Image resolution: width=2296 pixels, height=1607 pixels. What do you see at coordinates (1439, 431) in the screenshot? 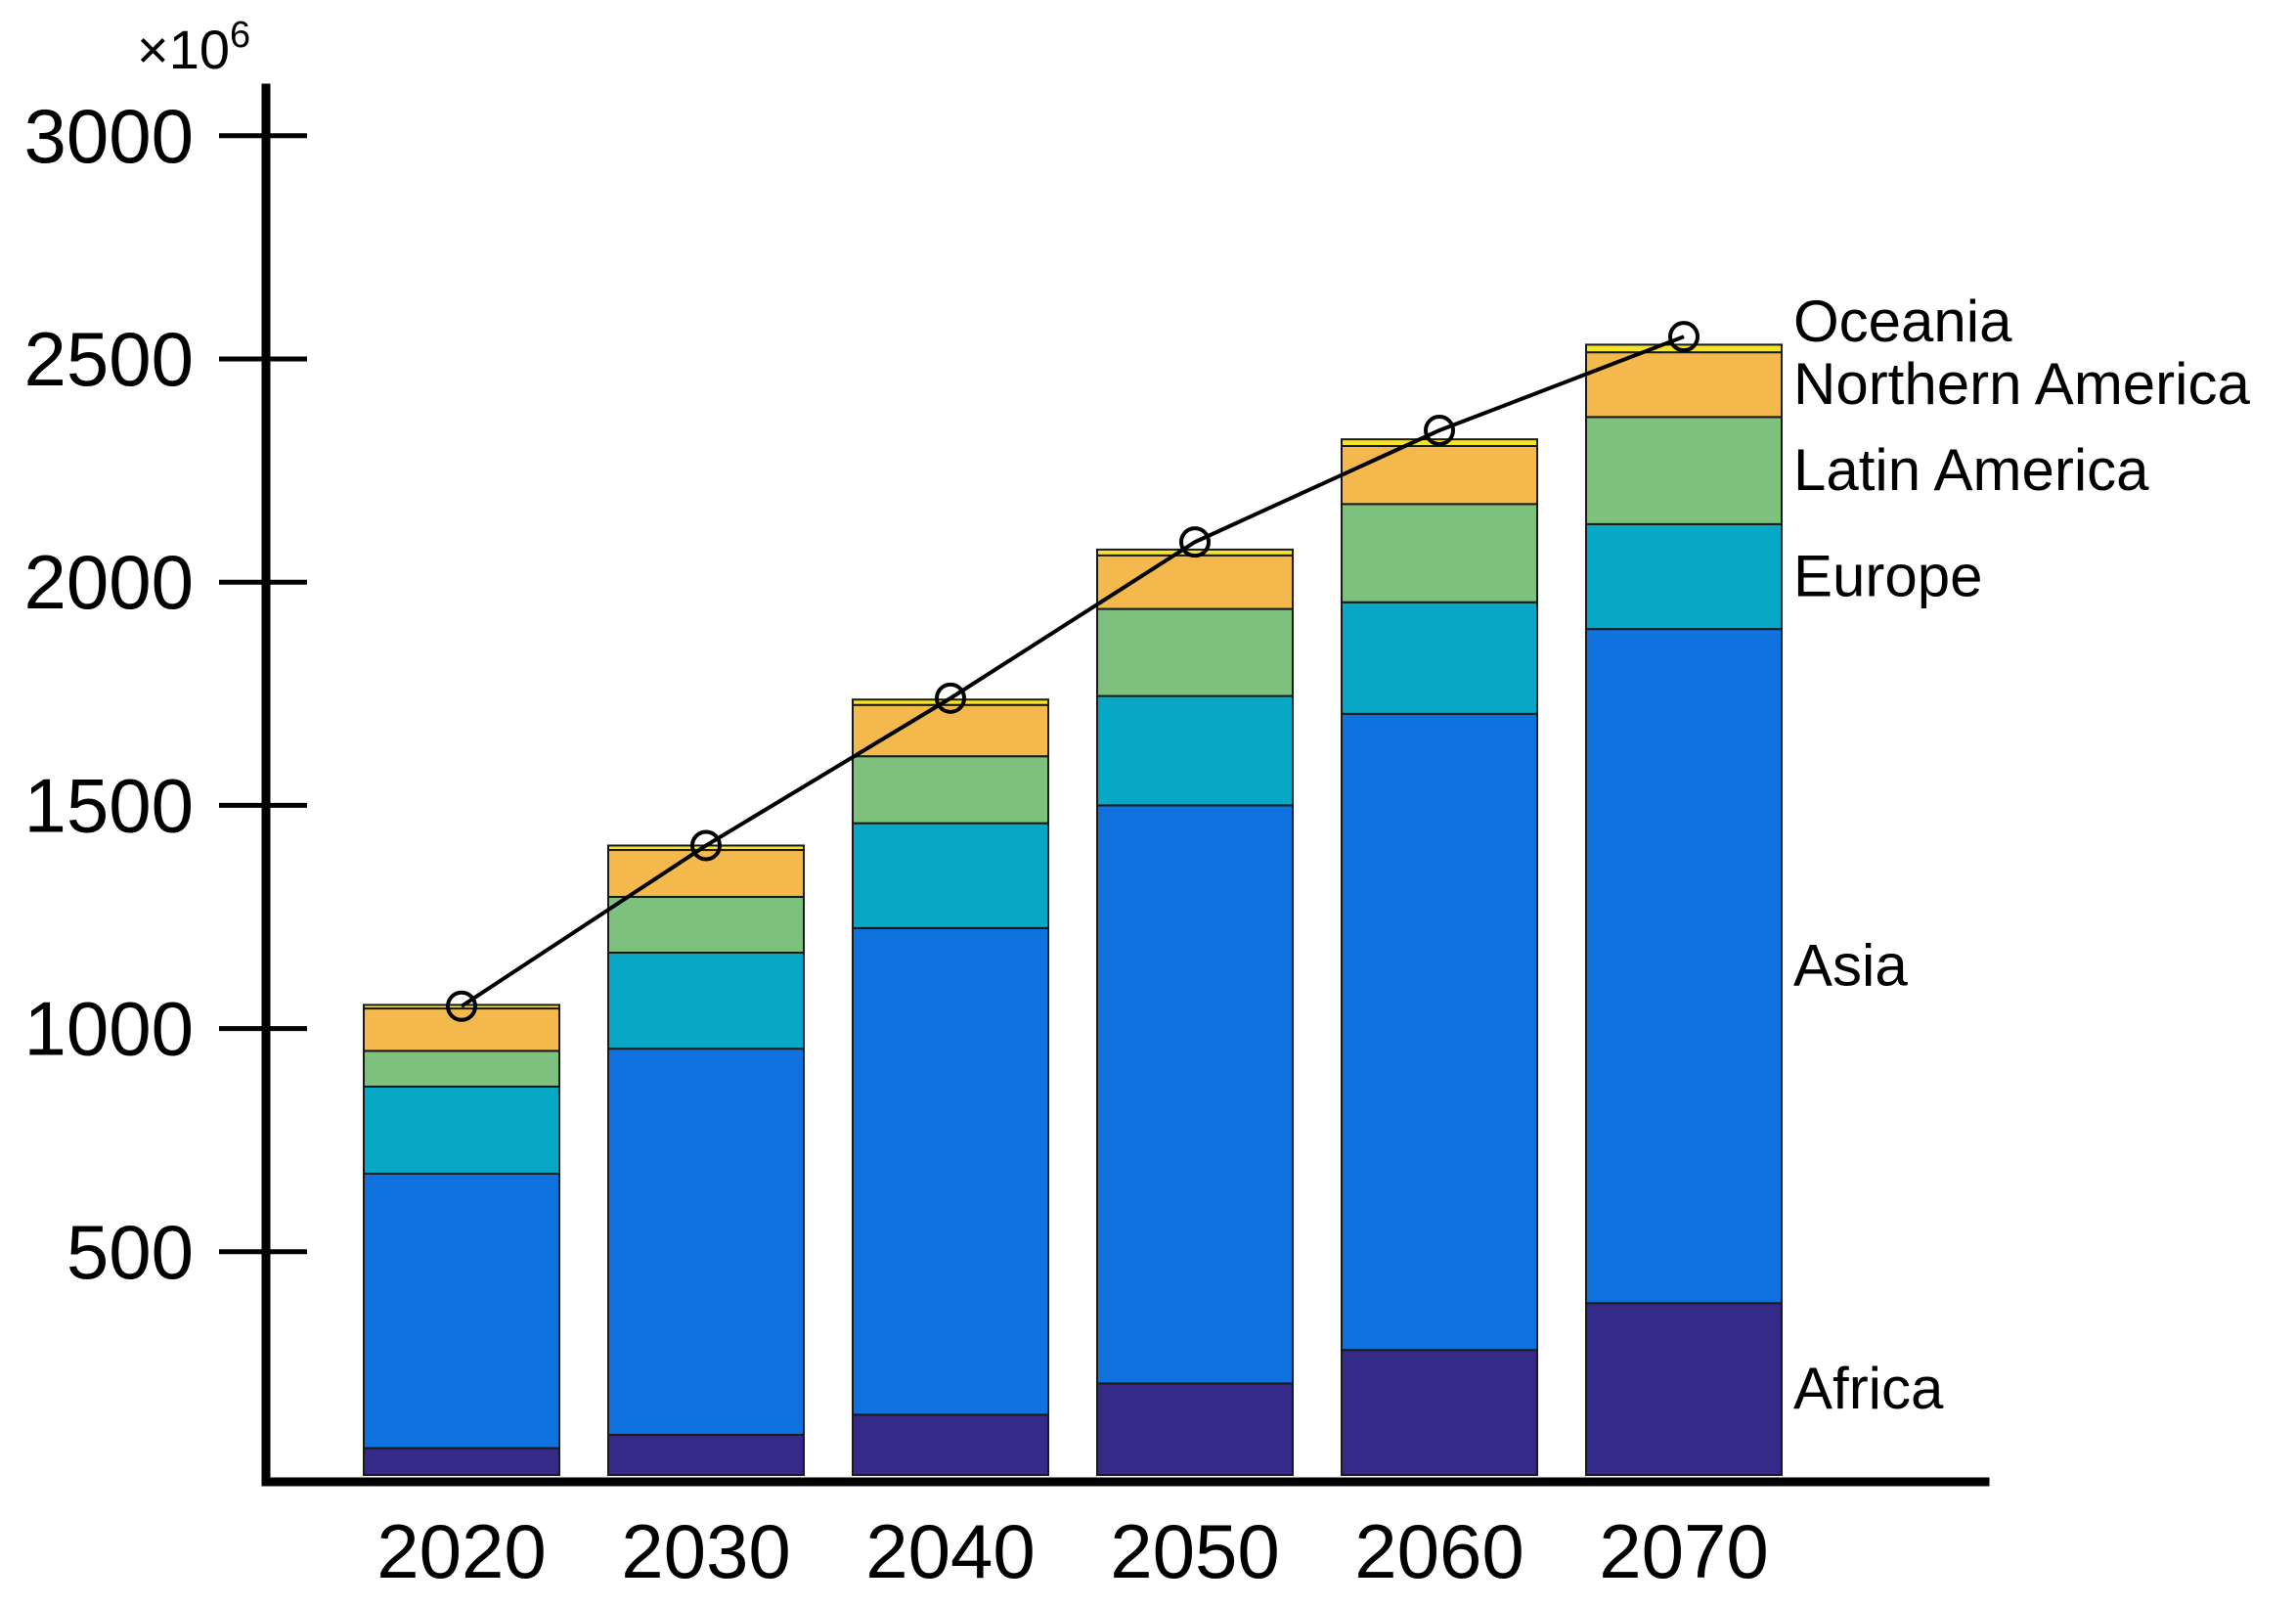
I see `total-marker-2060` at bounding box center [1439, 431].